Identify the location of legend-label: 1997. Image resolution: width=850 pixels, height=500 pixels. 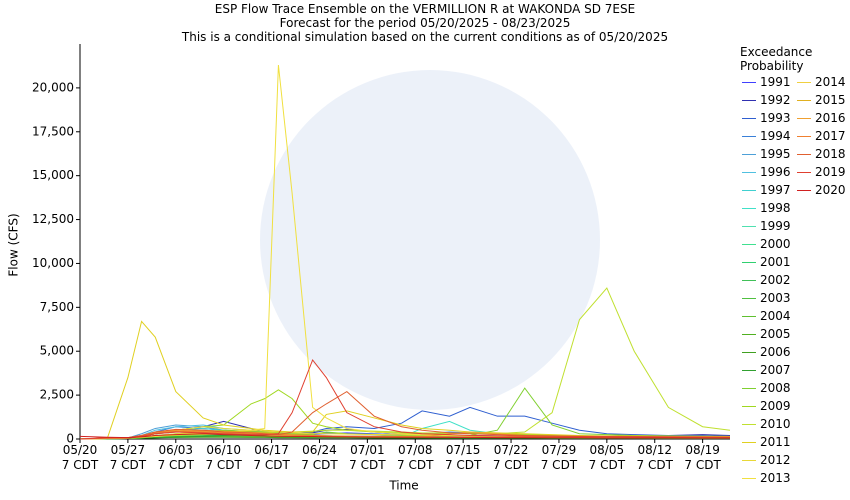
(775, 190).